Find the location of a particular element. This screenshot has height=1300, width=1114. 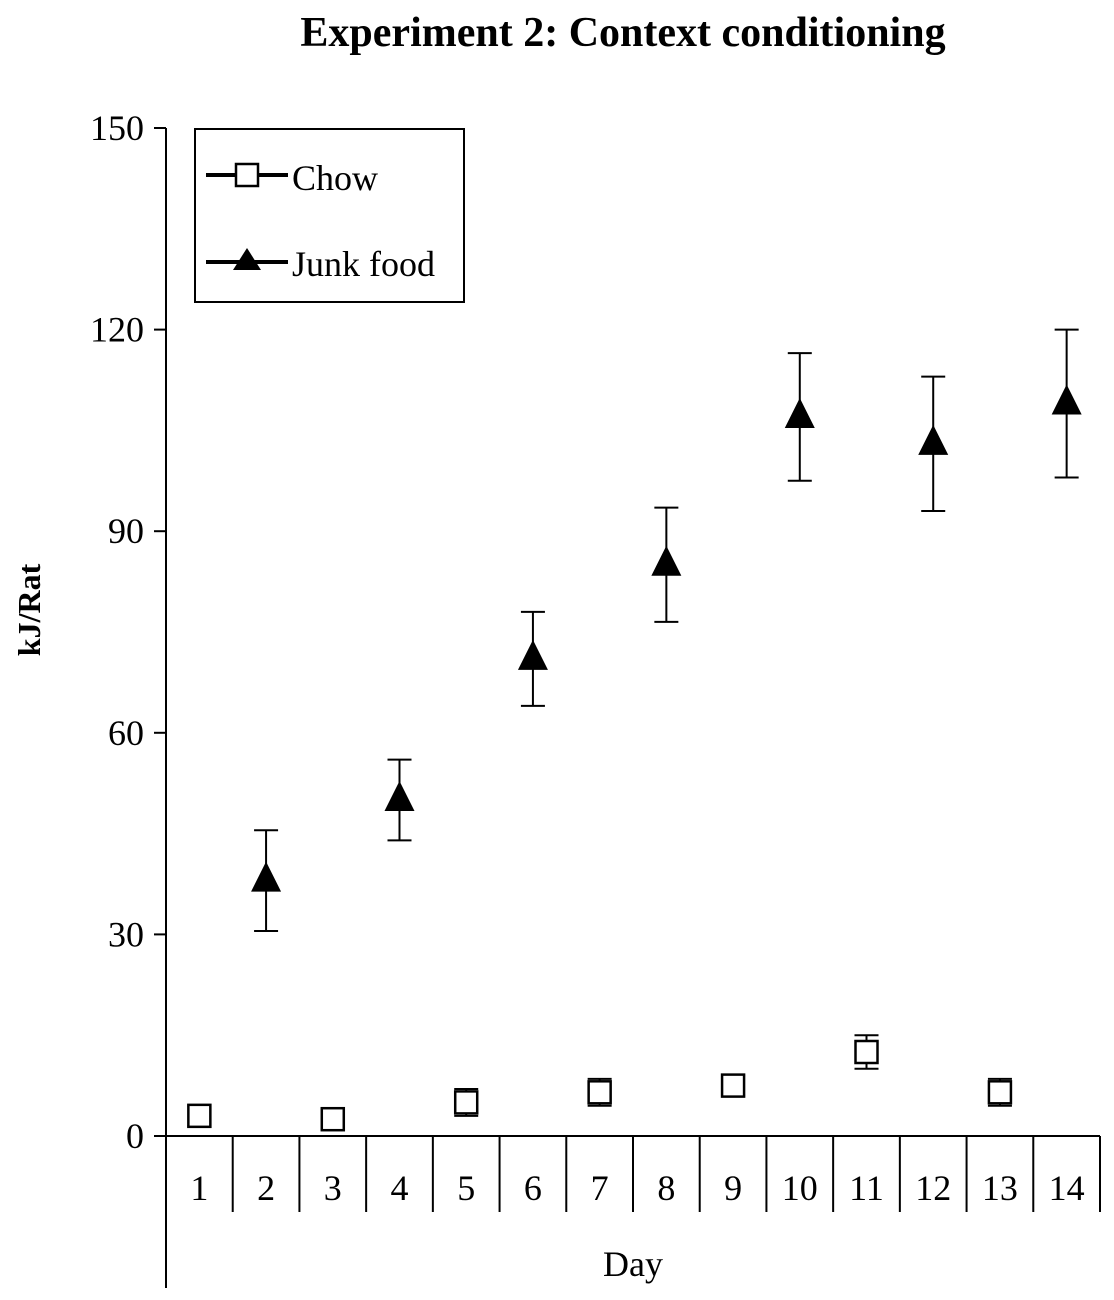

legend-label-junk-food: Junk food is located at coordinates (363, 264).